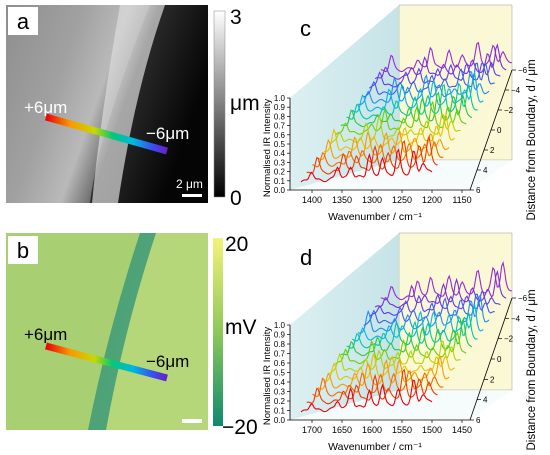  What do you see at coordinates (523, 70) in the screenshot?
I see `z-tick-label: −6` at bounding box center [523, 70].